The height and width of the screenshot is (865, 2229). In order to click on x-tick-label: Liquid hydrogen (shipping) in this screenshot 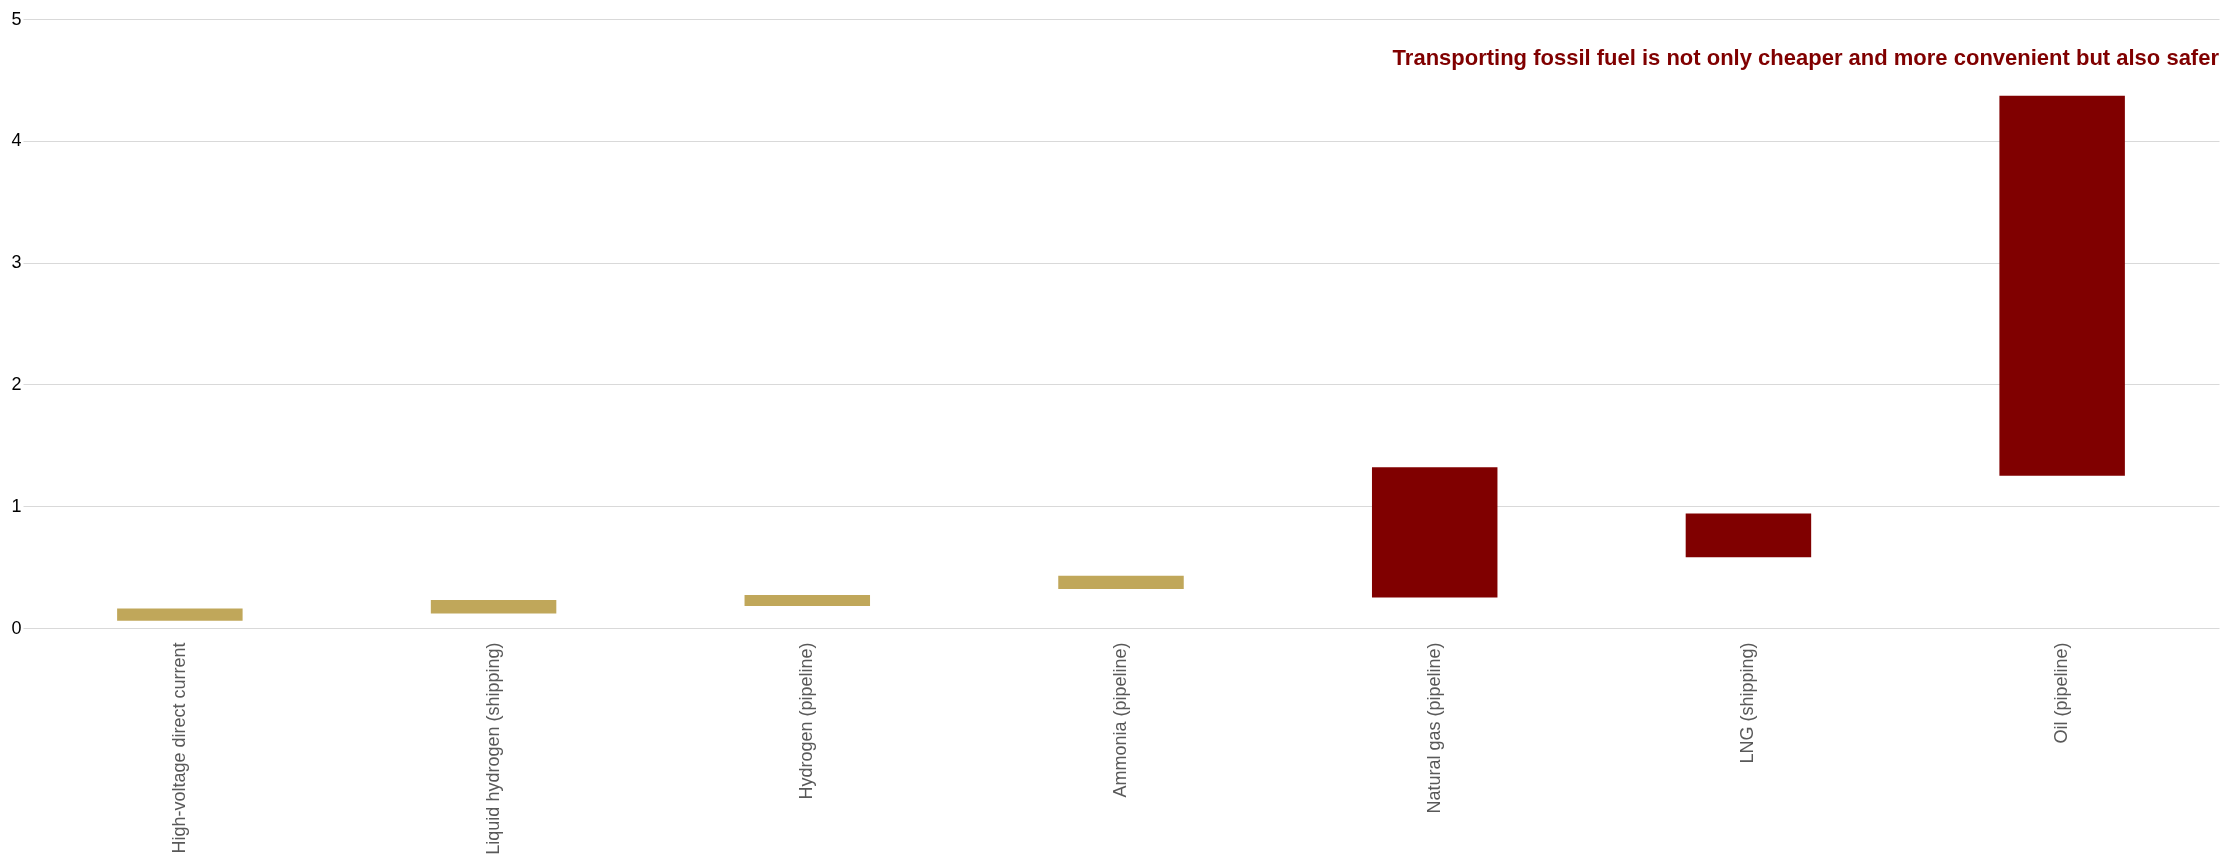, I will do `click(492, 748)`.